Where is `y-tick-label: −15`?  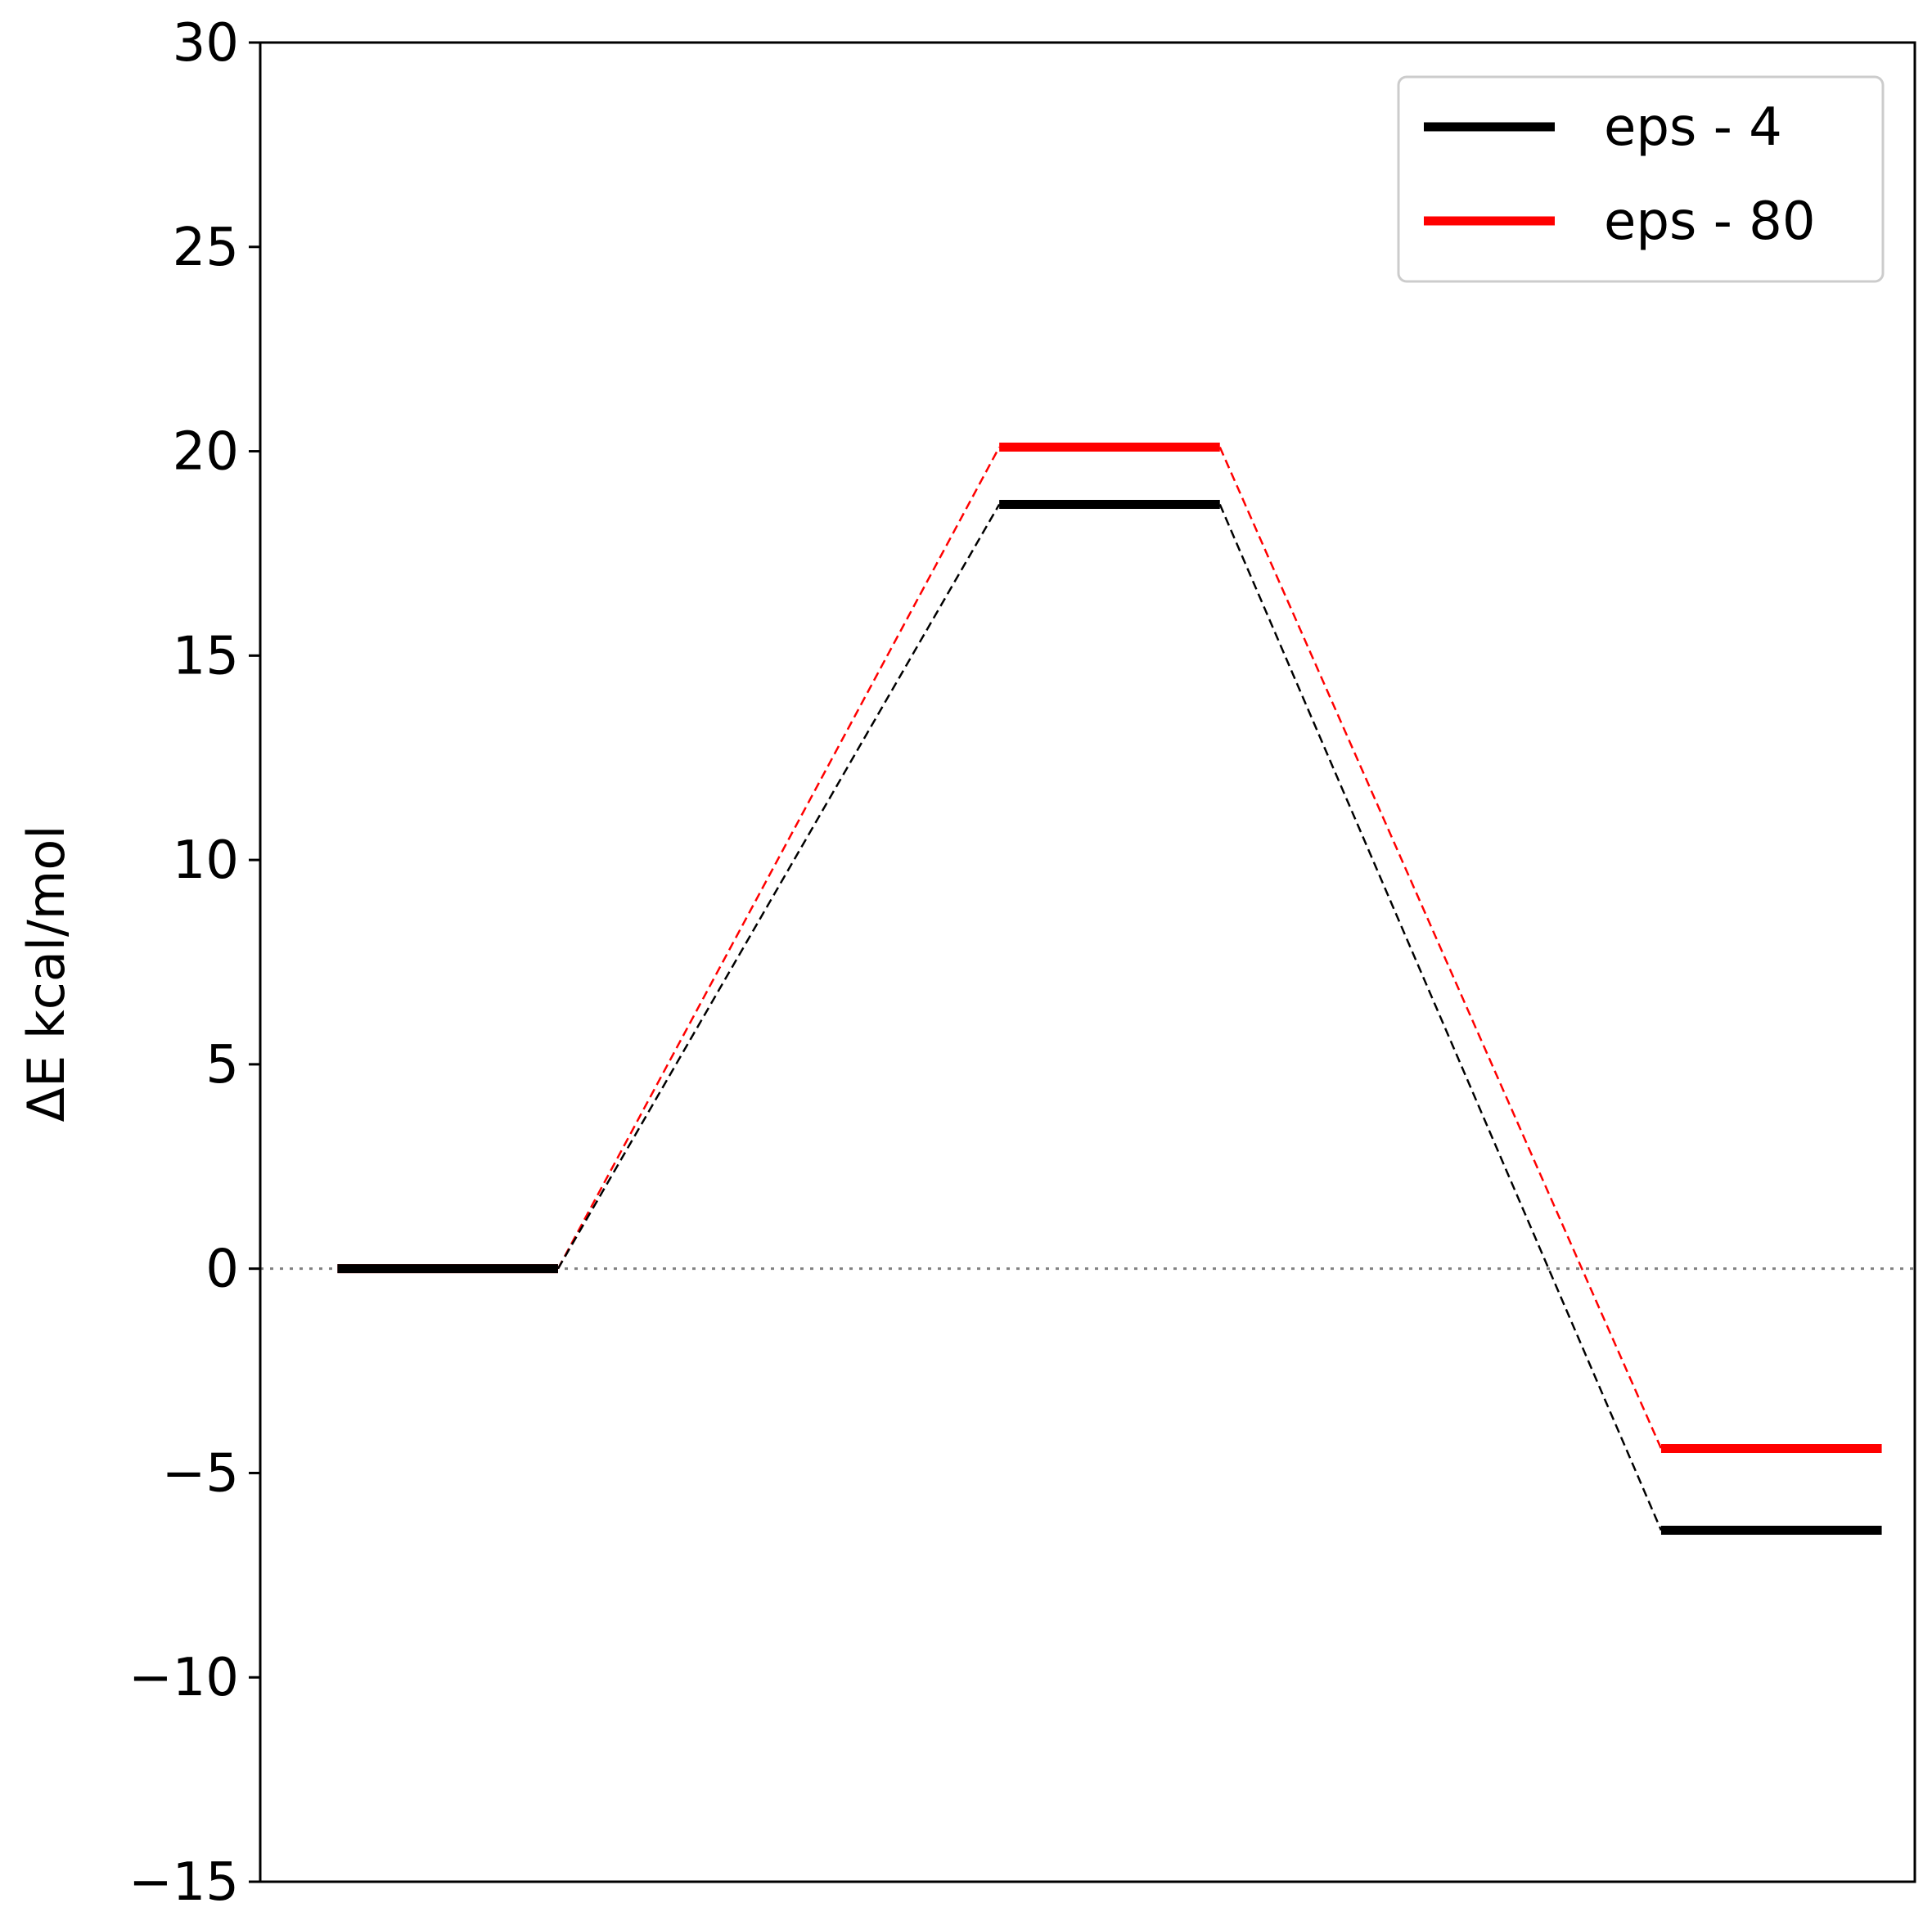 y-tick-label: −15 is located at coordinates (183, 1883).